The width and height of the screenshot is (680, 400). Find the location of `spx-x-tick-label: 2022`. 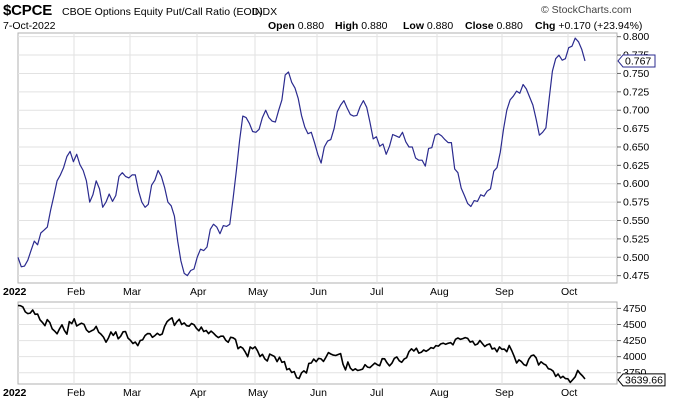

spx-x-tick-label: 2022 is located at coordinates (15, 393).